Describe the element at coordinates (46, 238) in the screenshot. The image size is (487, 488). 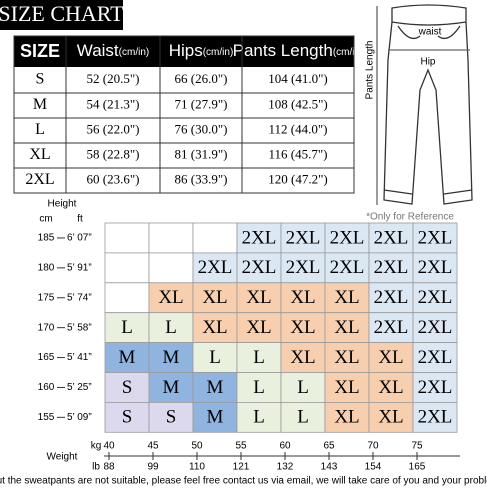
I see `height-cm: 185` at that location.